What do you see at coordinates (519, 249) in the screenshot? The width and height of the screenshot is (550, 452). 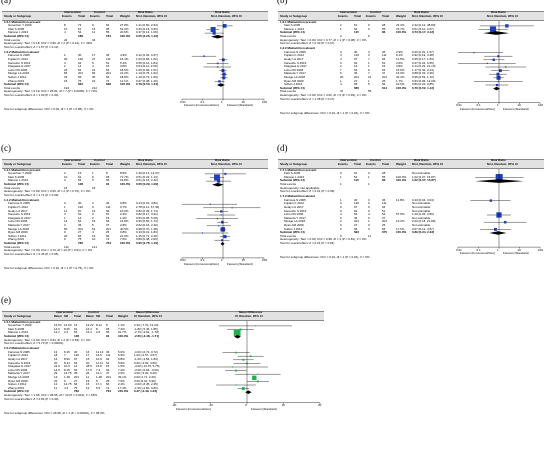 I see `axis-tick-label: 10` at bounding box center [519, 249].